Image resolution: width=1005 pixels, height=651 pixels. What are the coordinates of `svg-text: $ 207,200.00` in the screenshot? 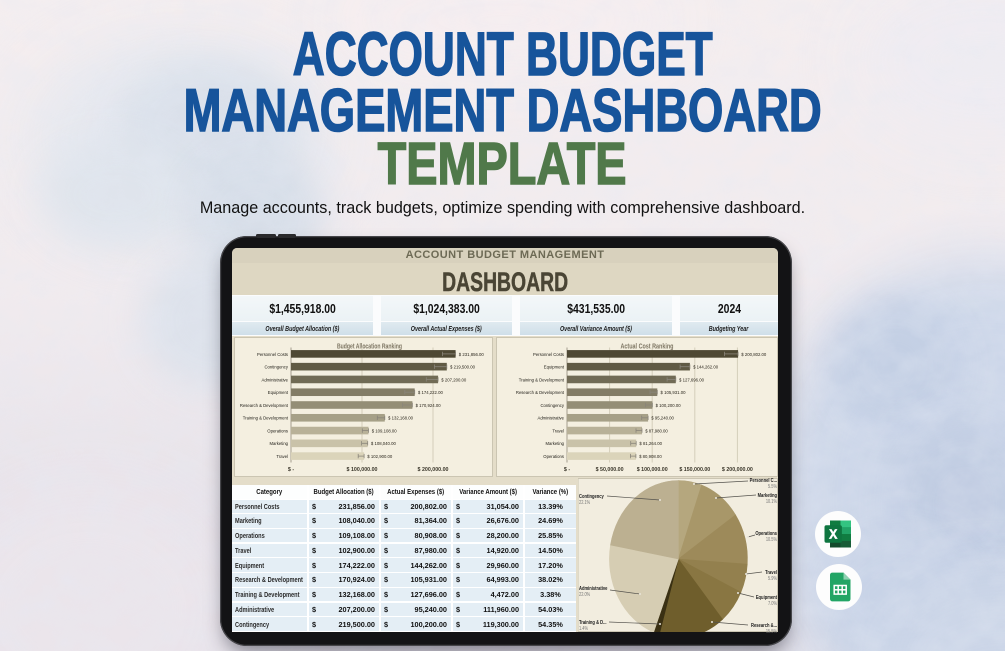 It's located at (453, 380).